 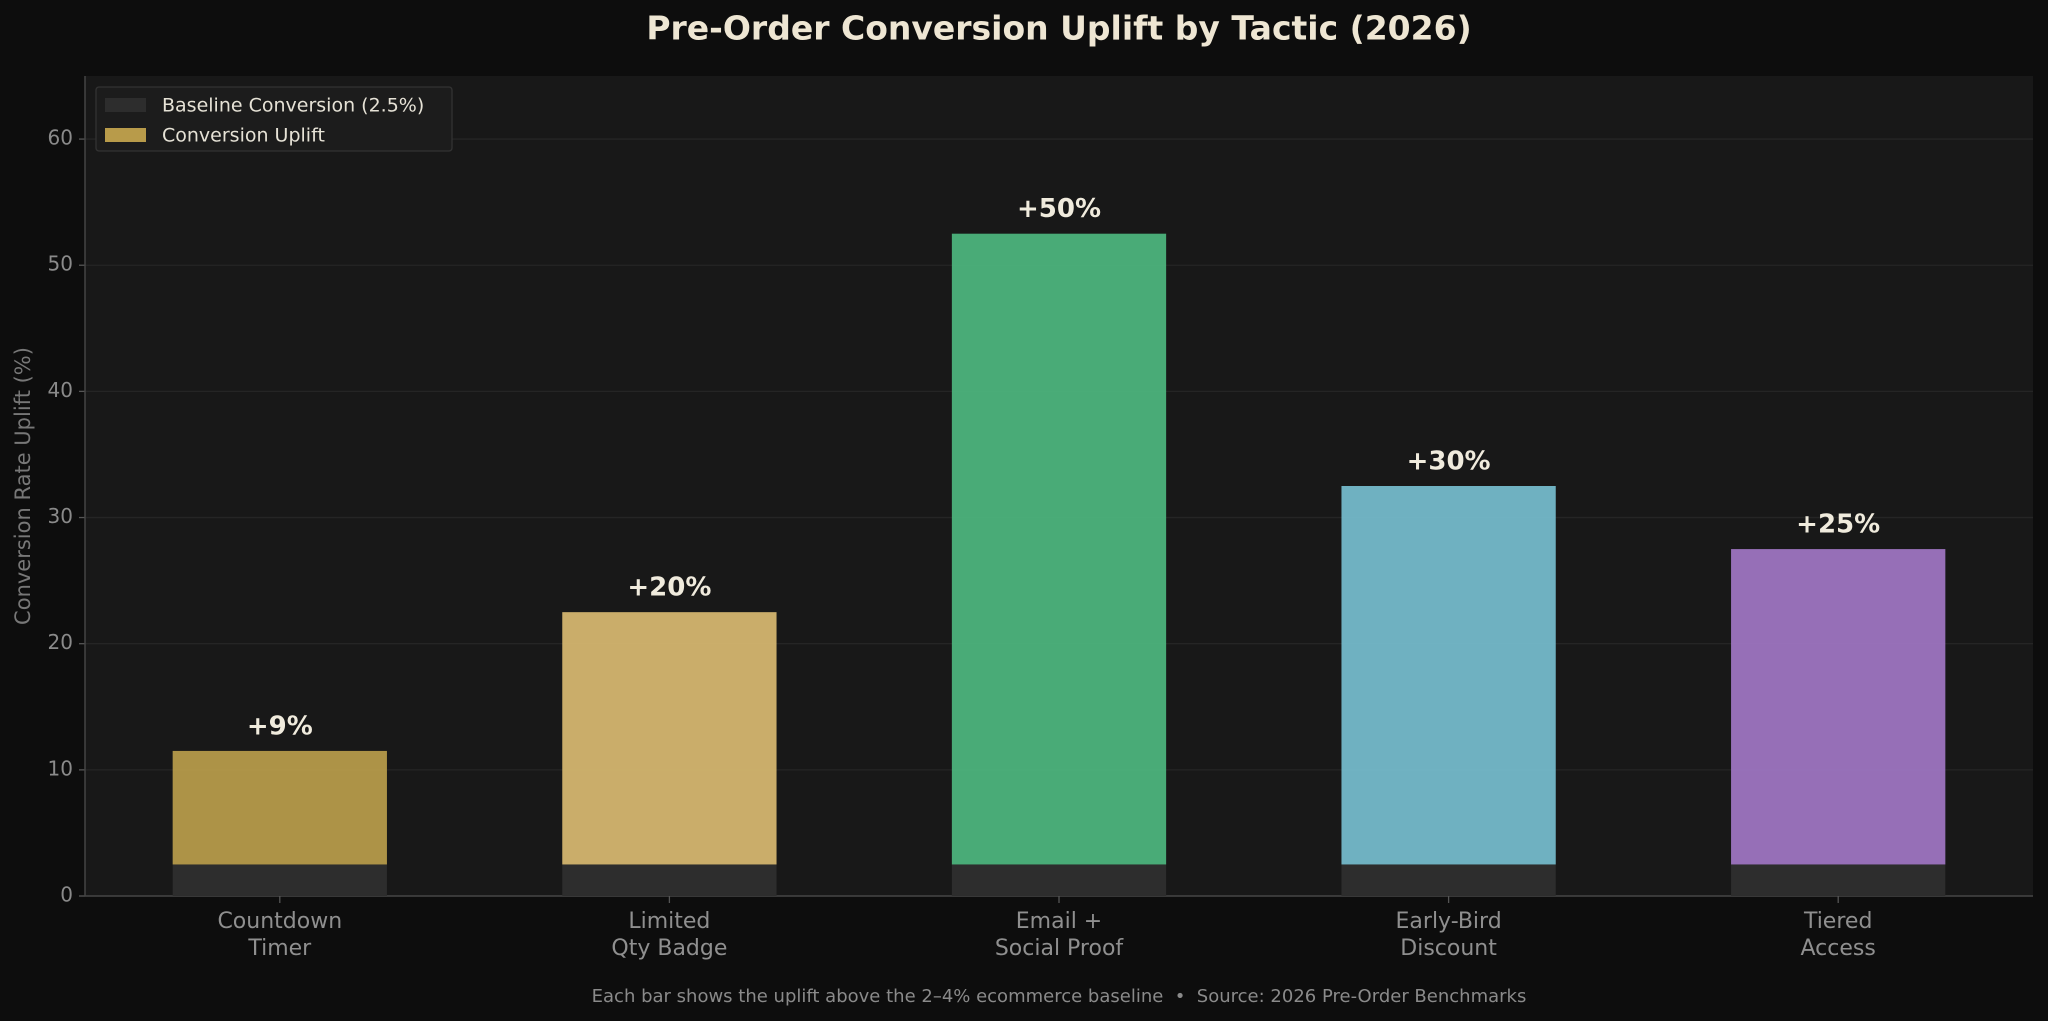 What do you see at coordinates (60, 516) in the screenshot?
I see `y-tick-label: 30` at bounding box center [60, 516].